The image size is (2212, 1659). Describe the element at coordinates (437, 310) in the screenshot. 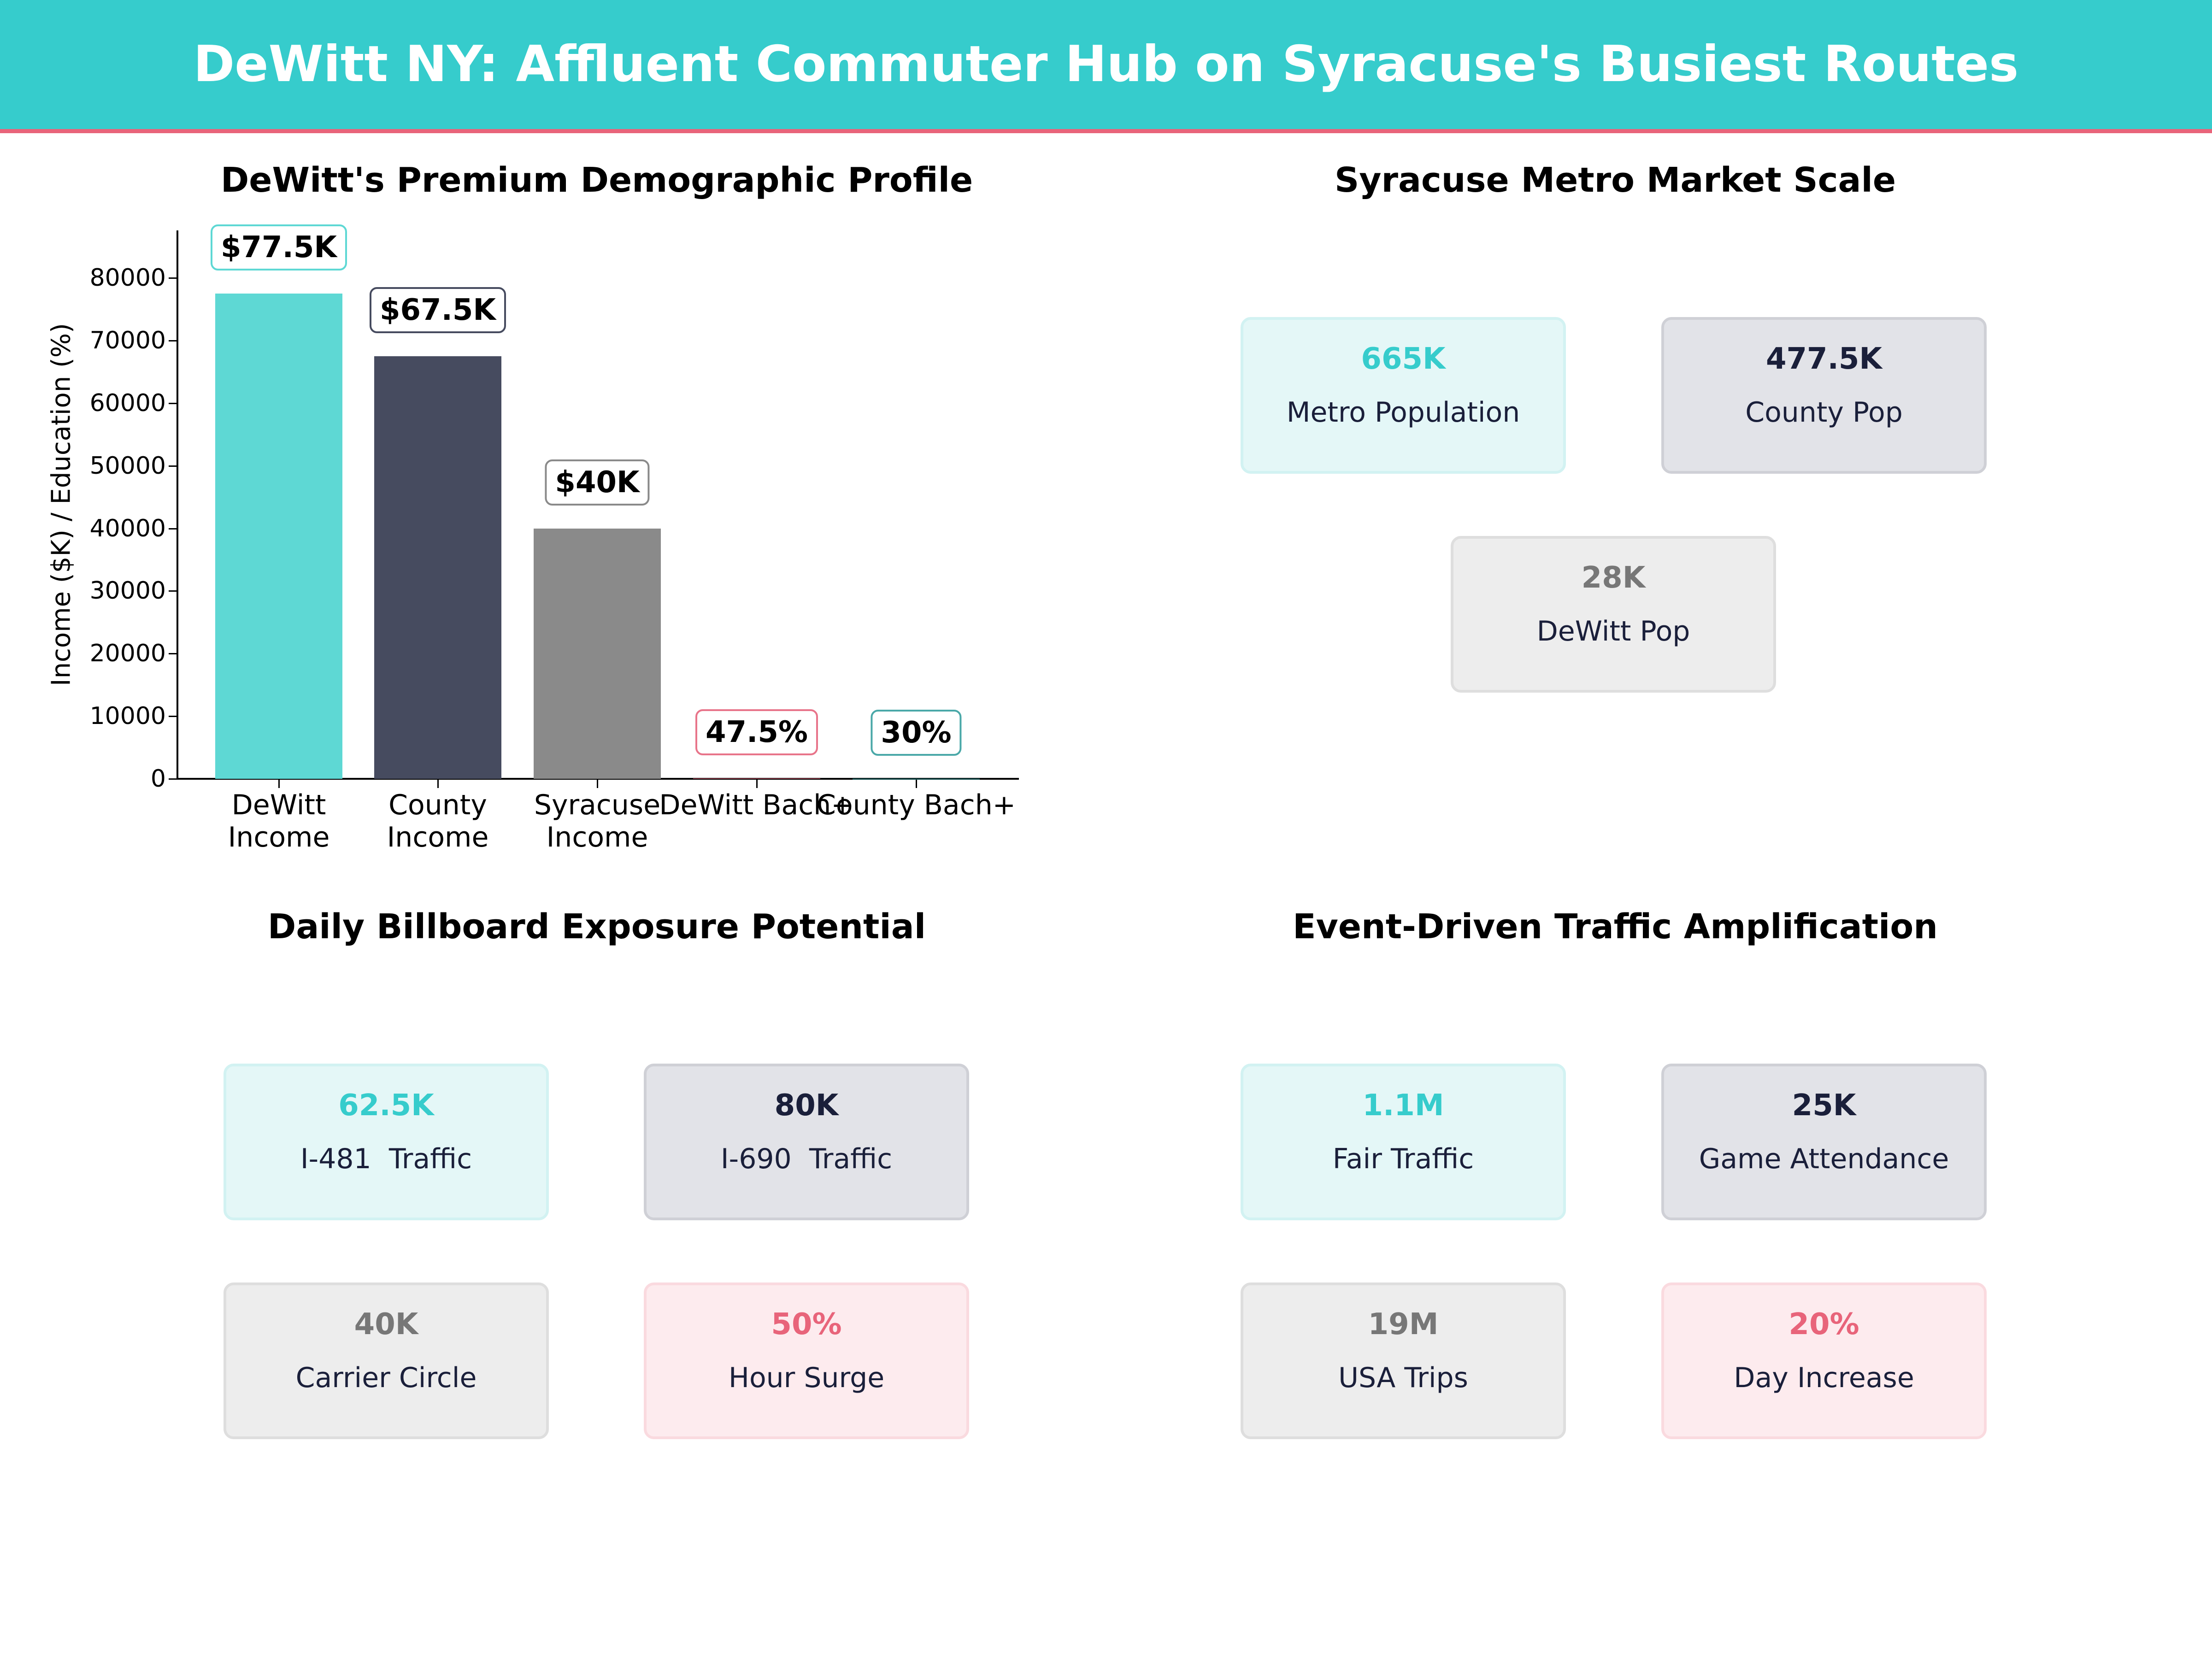

I see `bar-value-label: $67.5K` at that location.